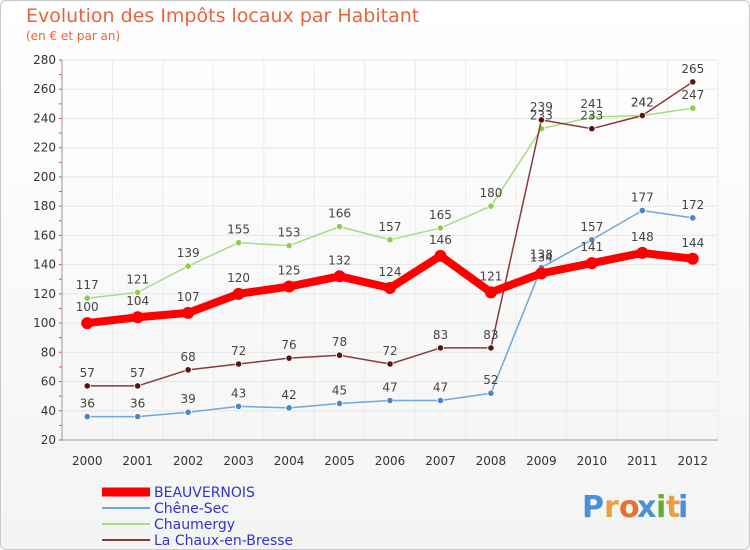 The height and width of the screenshot is (550, 750). What do you see at coordinates (238, 393) in the screenshot?
I see `data-label: 43` at bounding box center [238, 393].